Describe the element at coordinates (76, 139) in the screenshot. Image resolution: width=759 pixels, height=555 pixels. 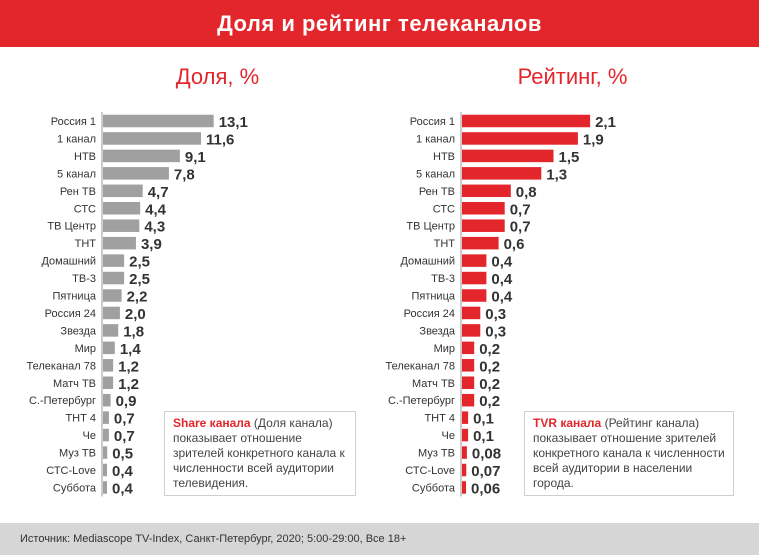
I see `share-category-label: 1 канал` at that location.